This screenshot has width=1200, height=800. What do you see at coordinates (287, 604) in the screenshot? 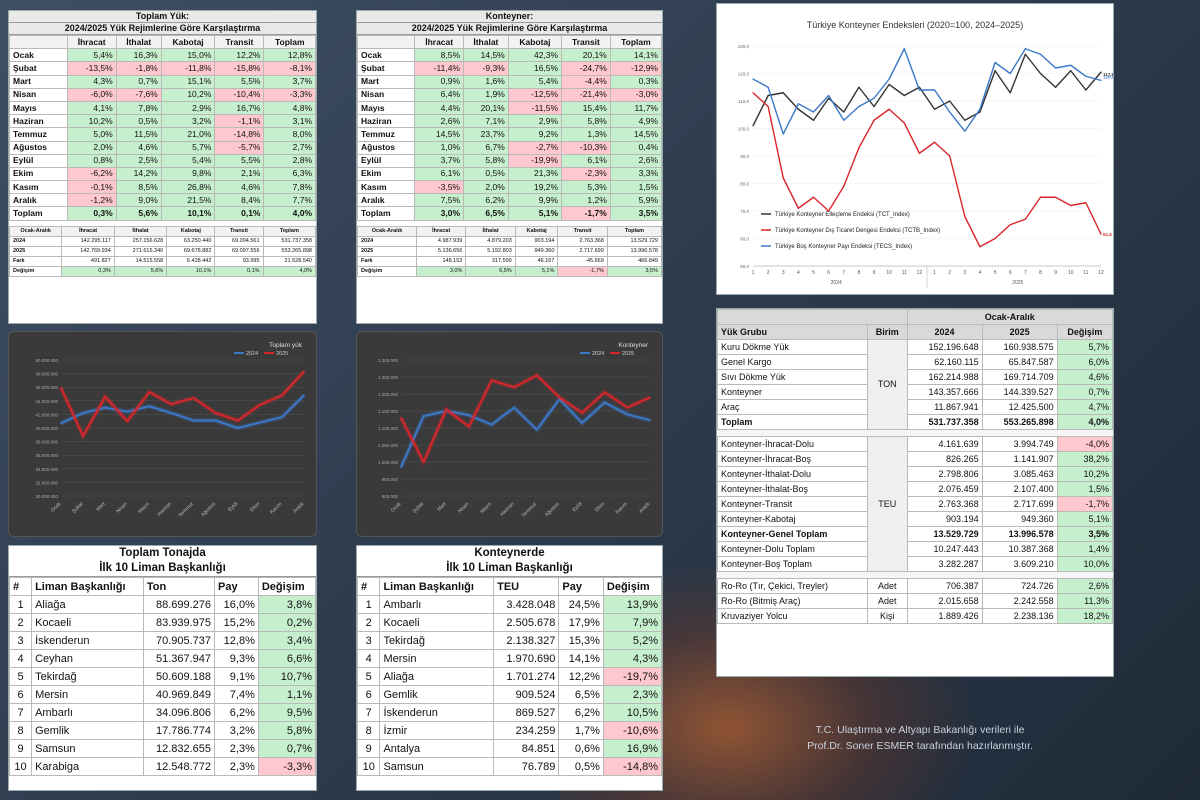
I see `change-cell: 3,8%` at bounding box center [287, 604].